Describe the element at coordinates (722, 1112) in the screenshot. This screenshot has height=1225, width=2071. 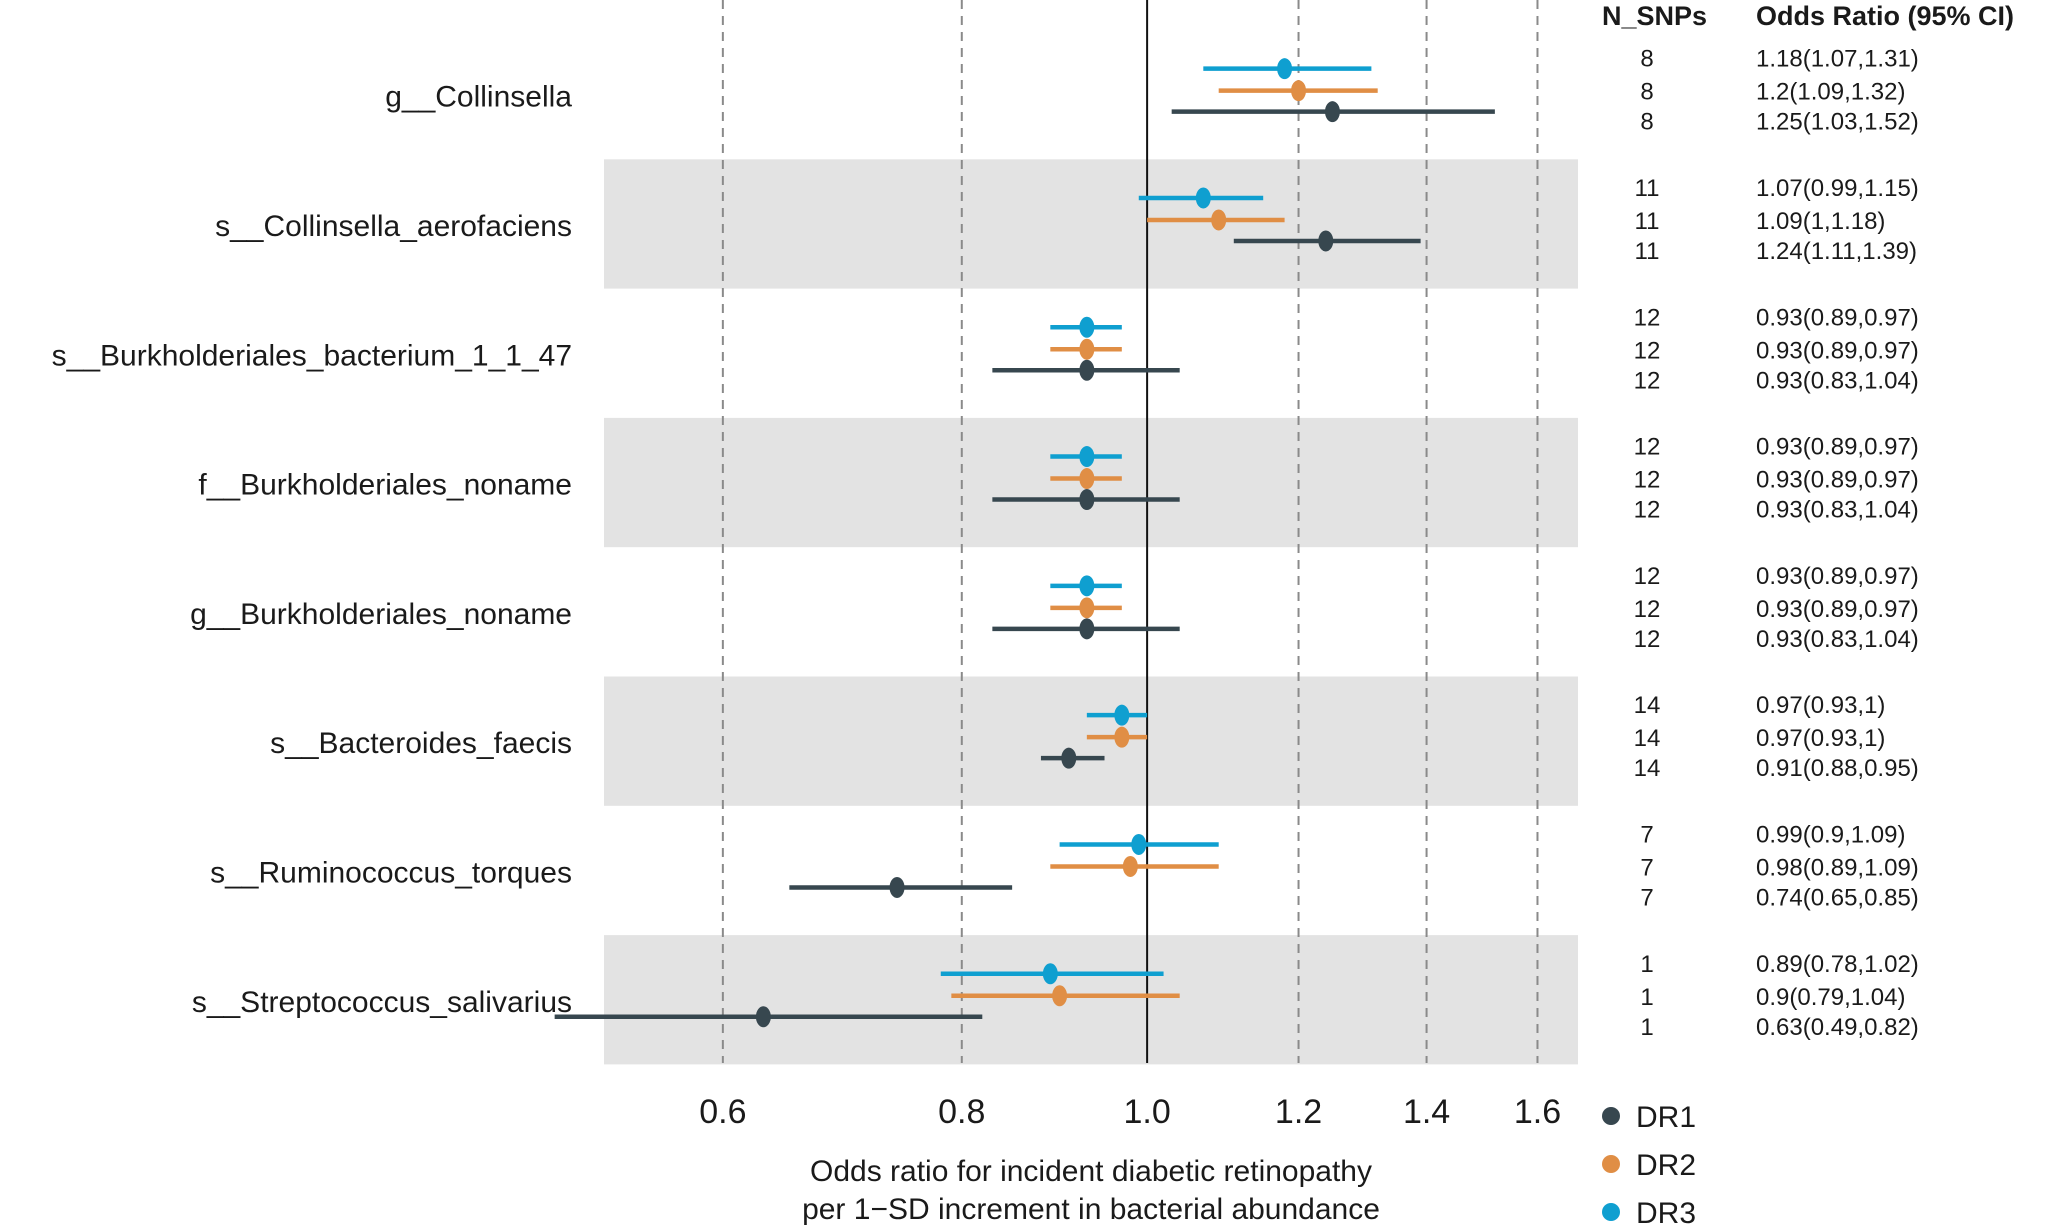
I see `x-tick-label: 0.6` at that location.